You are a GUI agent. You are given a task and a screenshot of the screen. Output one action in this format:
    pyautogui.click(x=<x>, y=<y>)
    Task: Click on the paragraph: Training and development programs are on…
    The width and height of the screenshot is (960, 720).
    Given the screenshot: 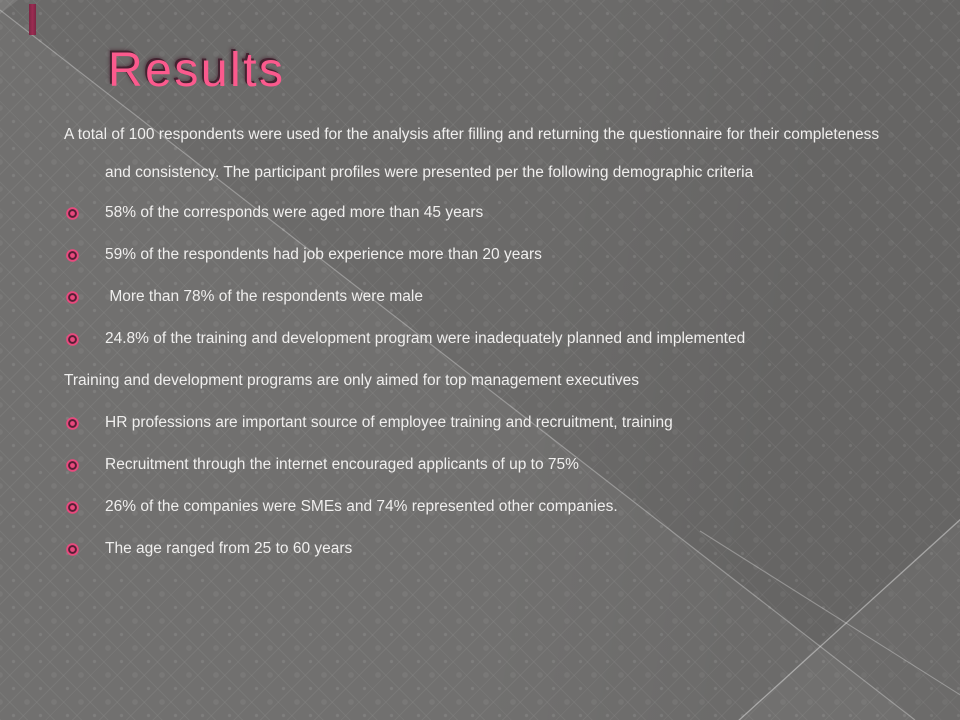 What is the action you would take?
    pyautogui.click(x=480, y=381)
    